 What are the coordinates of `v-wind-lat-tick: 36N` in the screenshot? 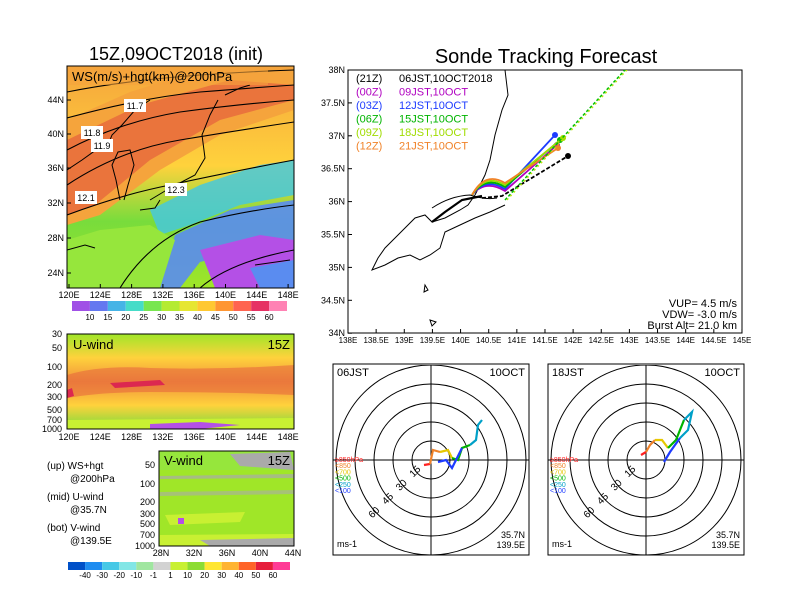 It's located at (227, 553).